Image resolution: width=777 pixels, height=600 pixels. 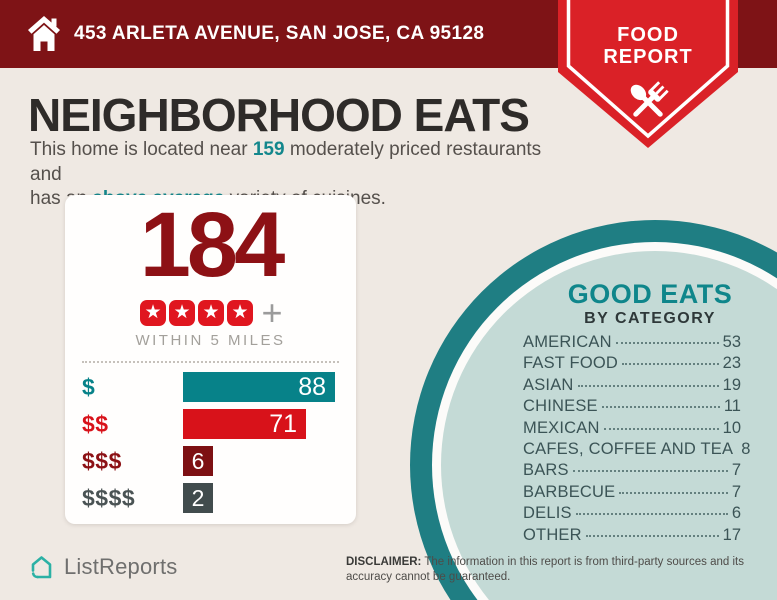 I want to click on category-name: OTHER, so click(x=552, y=534).